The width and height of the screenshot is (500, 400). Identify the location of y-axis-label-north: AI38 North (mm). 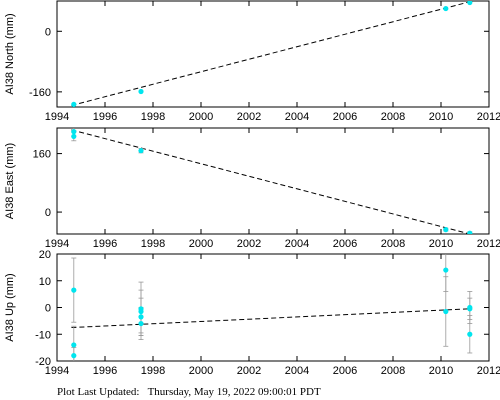
(10, 53).